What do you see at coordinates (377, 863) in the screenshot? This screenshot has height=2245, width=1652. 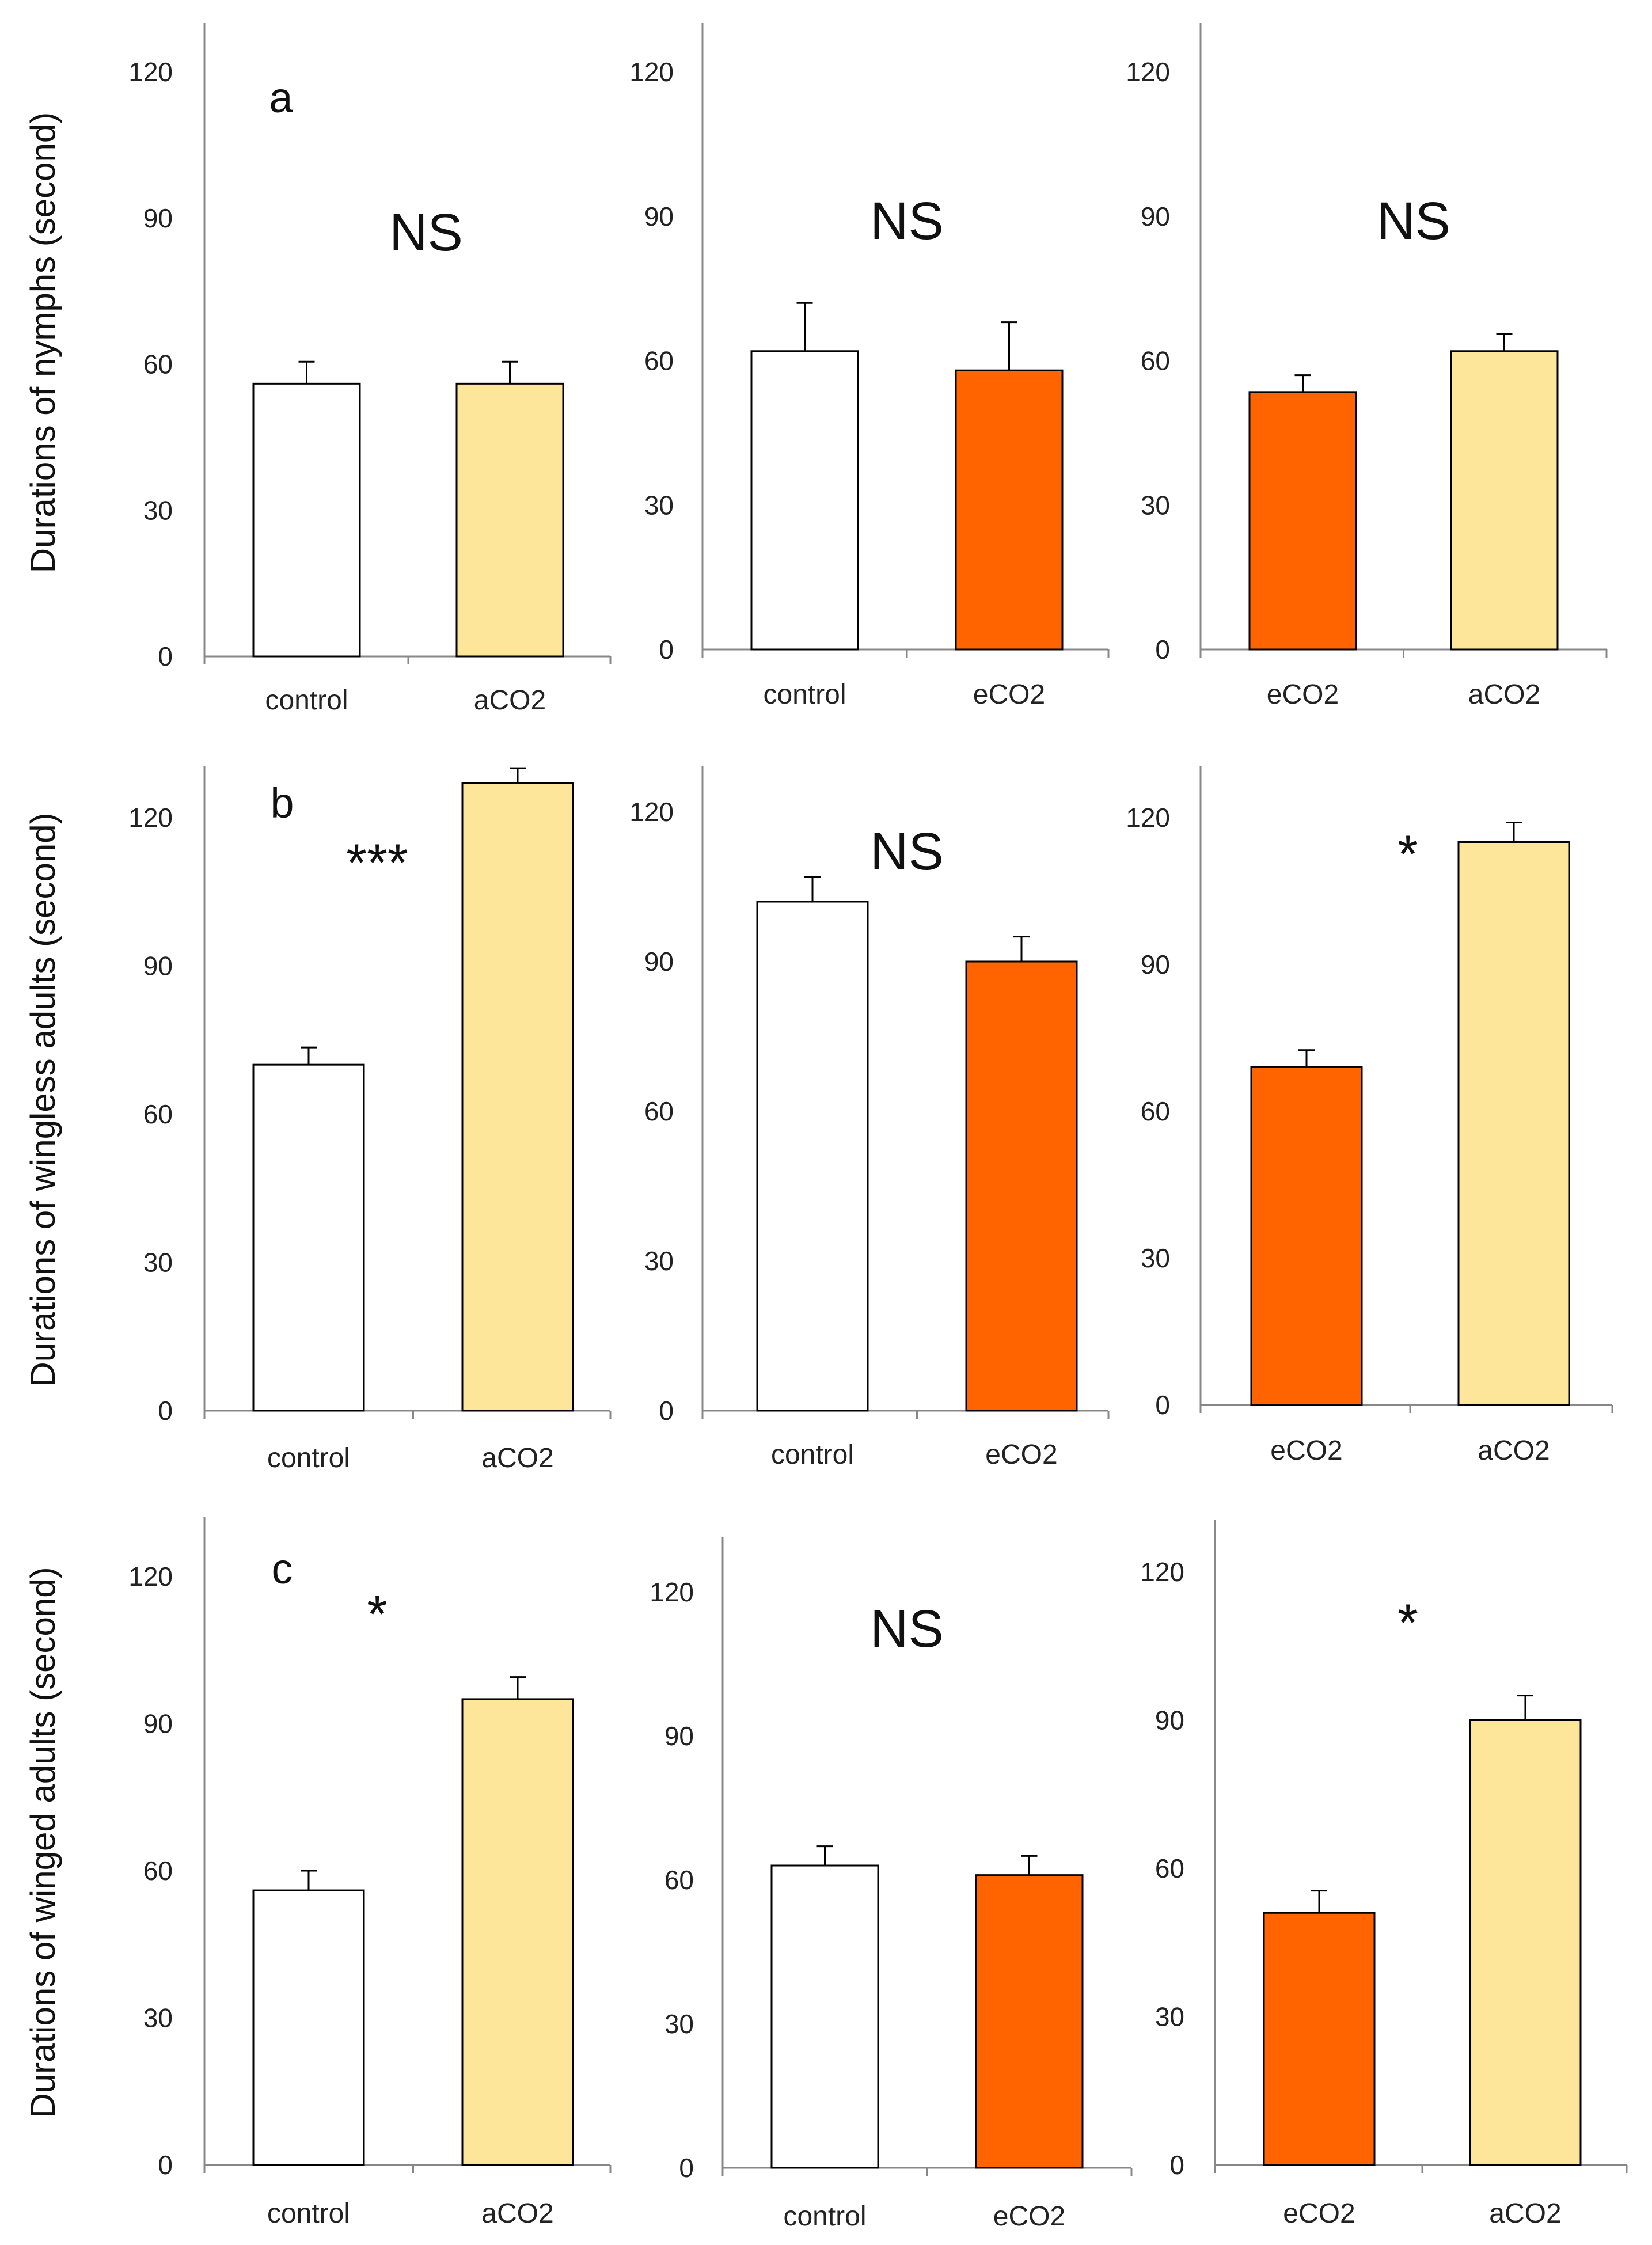 I see `significance-label: ***` at bounding box center [377, 863].